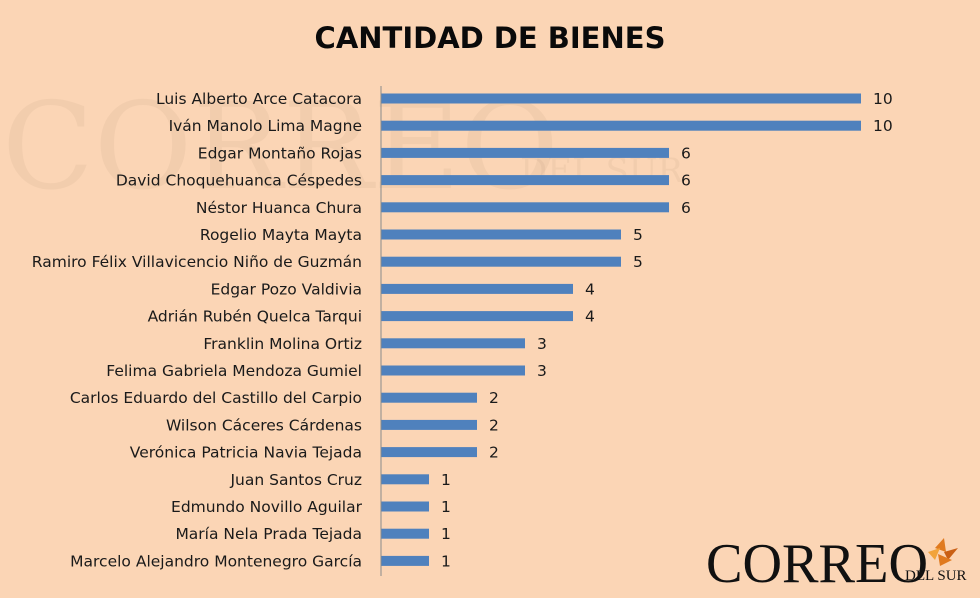 Image resolution: width=980 pixels, height=598 pixels. Describe the element at coordinates (246, 453) in the screenshot. I see `category-label: Verónica Patricia Navia Tejada` at that location.